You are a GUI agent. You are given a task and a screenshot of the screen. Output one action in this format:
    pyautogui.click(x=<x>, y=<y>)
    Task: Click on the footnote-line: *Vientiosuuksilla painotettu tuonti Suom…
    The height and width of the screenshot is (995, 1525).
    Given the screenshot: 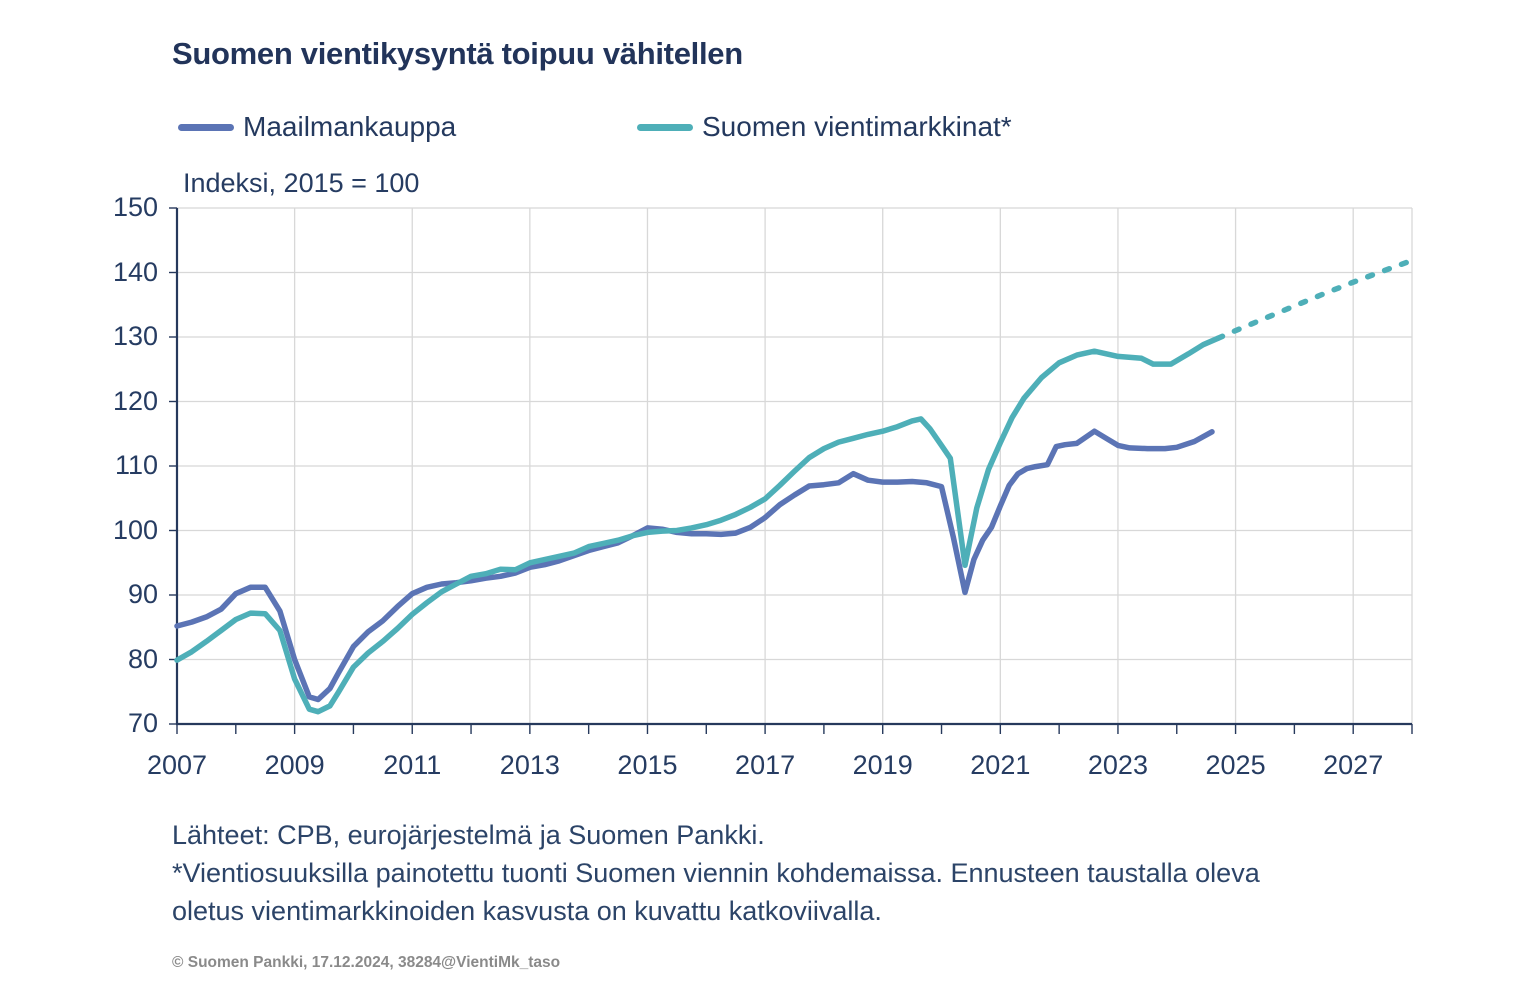 What is the action you would take?
    pyautogui.click(x=716, y=873)
    